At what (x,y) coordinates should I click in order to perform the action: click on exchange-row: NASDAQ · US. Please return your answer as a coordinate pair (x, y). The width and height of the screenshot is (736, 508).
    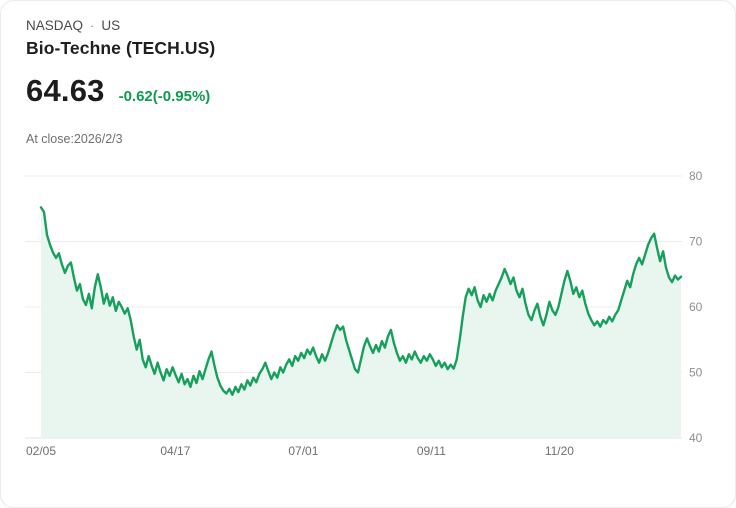
    Looking at the image, I should click on (73, 25).